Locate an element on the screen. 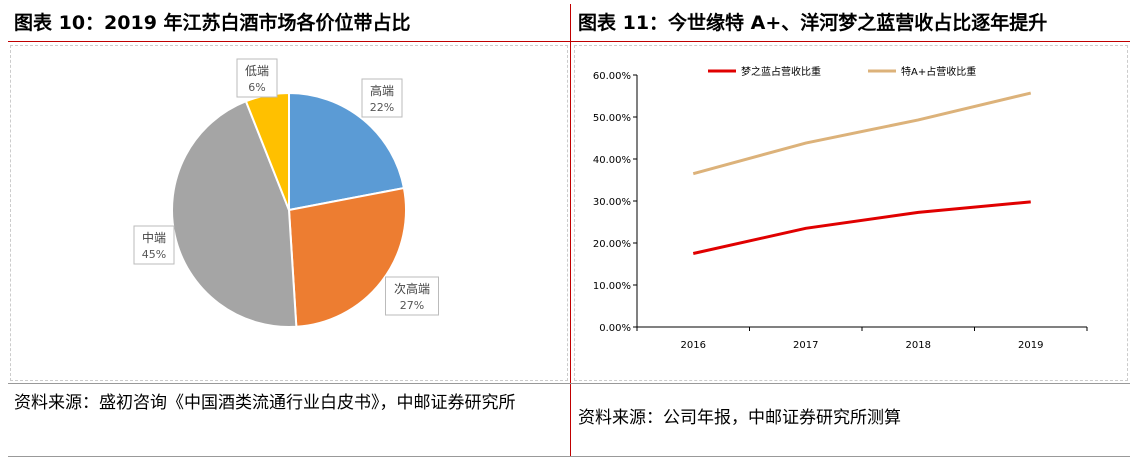 Image resolution: width=1143 pixels, height=468 pixels. x-tick-label: 2017 is located at coordinates (805, 345).